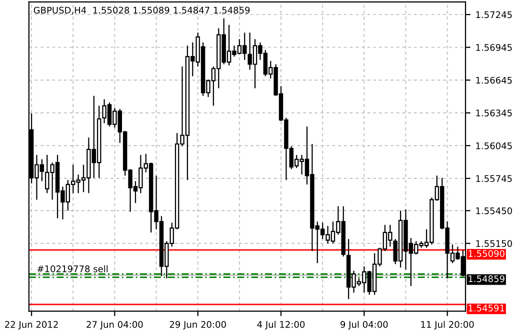 This screenshot has height=331, width=526. Describe the element at coordinates (486, 278) in the screenshot. I see `ref-line-label: 1.54859` at that location.